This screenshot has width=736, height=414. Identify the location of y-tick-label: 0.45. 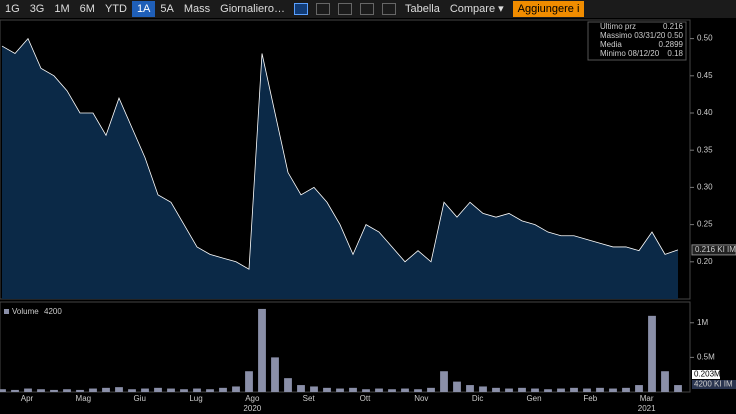
(705, 75).